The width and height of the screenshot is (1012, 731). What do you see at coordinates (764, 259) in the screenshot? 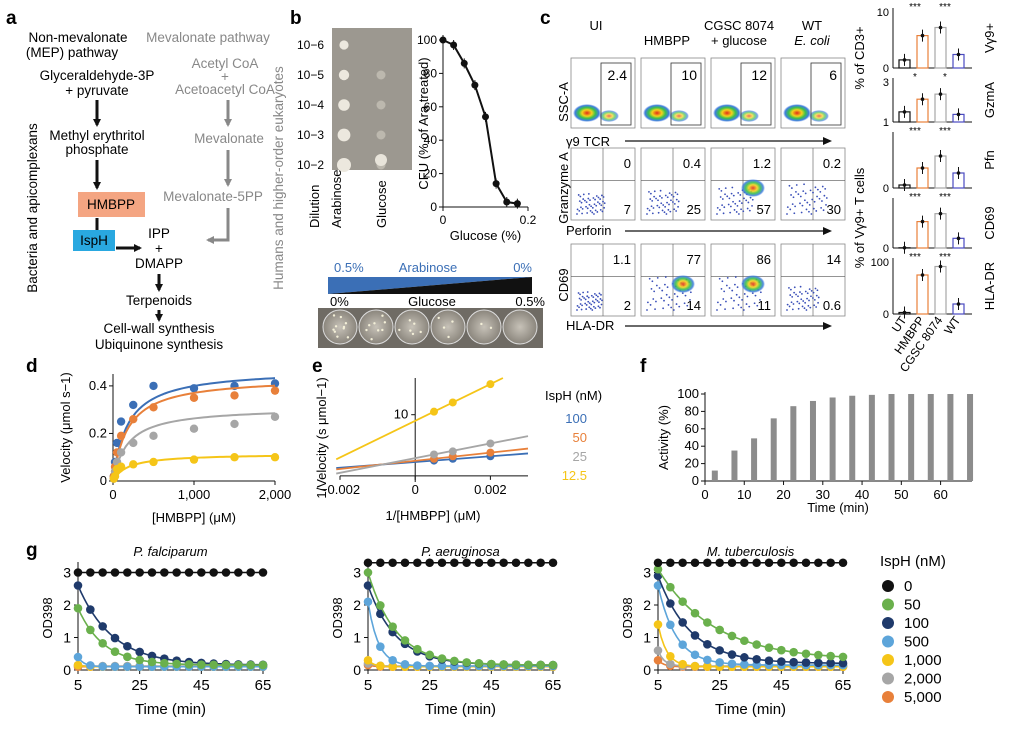
I see `quadrant-value-top: 86` at bounding box center [764, 259].